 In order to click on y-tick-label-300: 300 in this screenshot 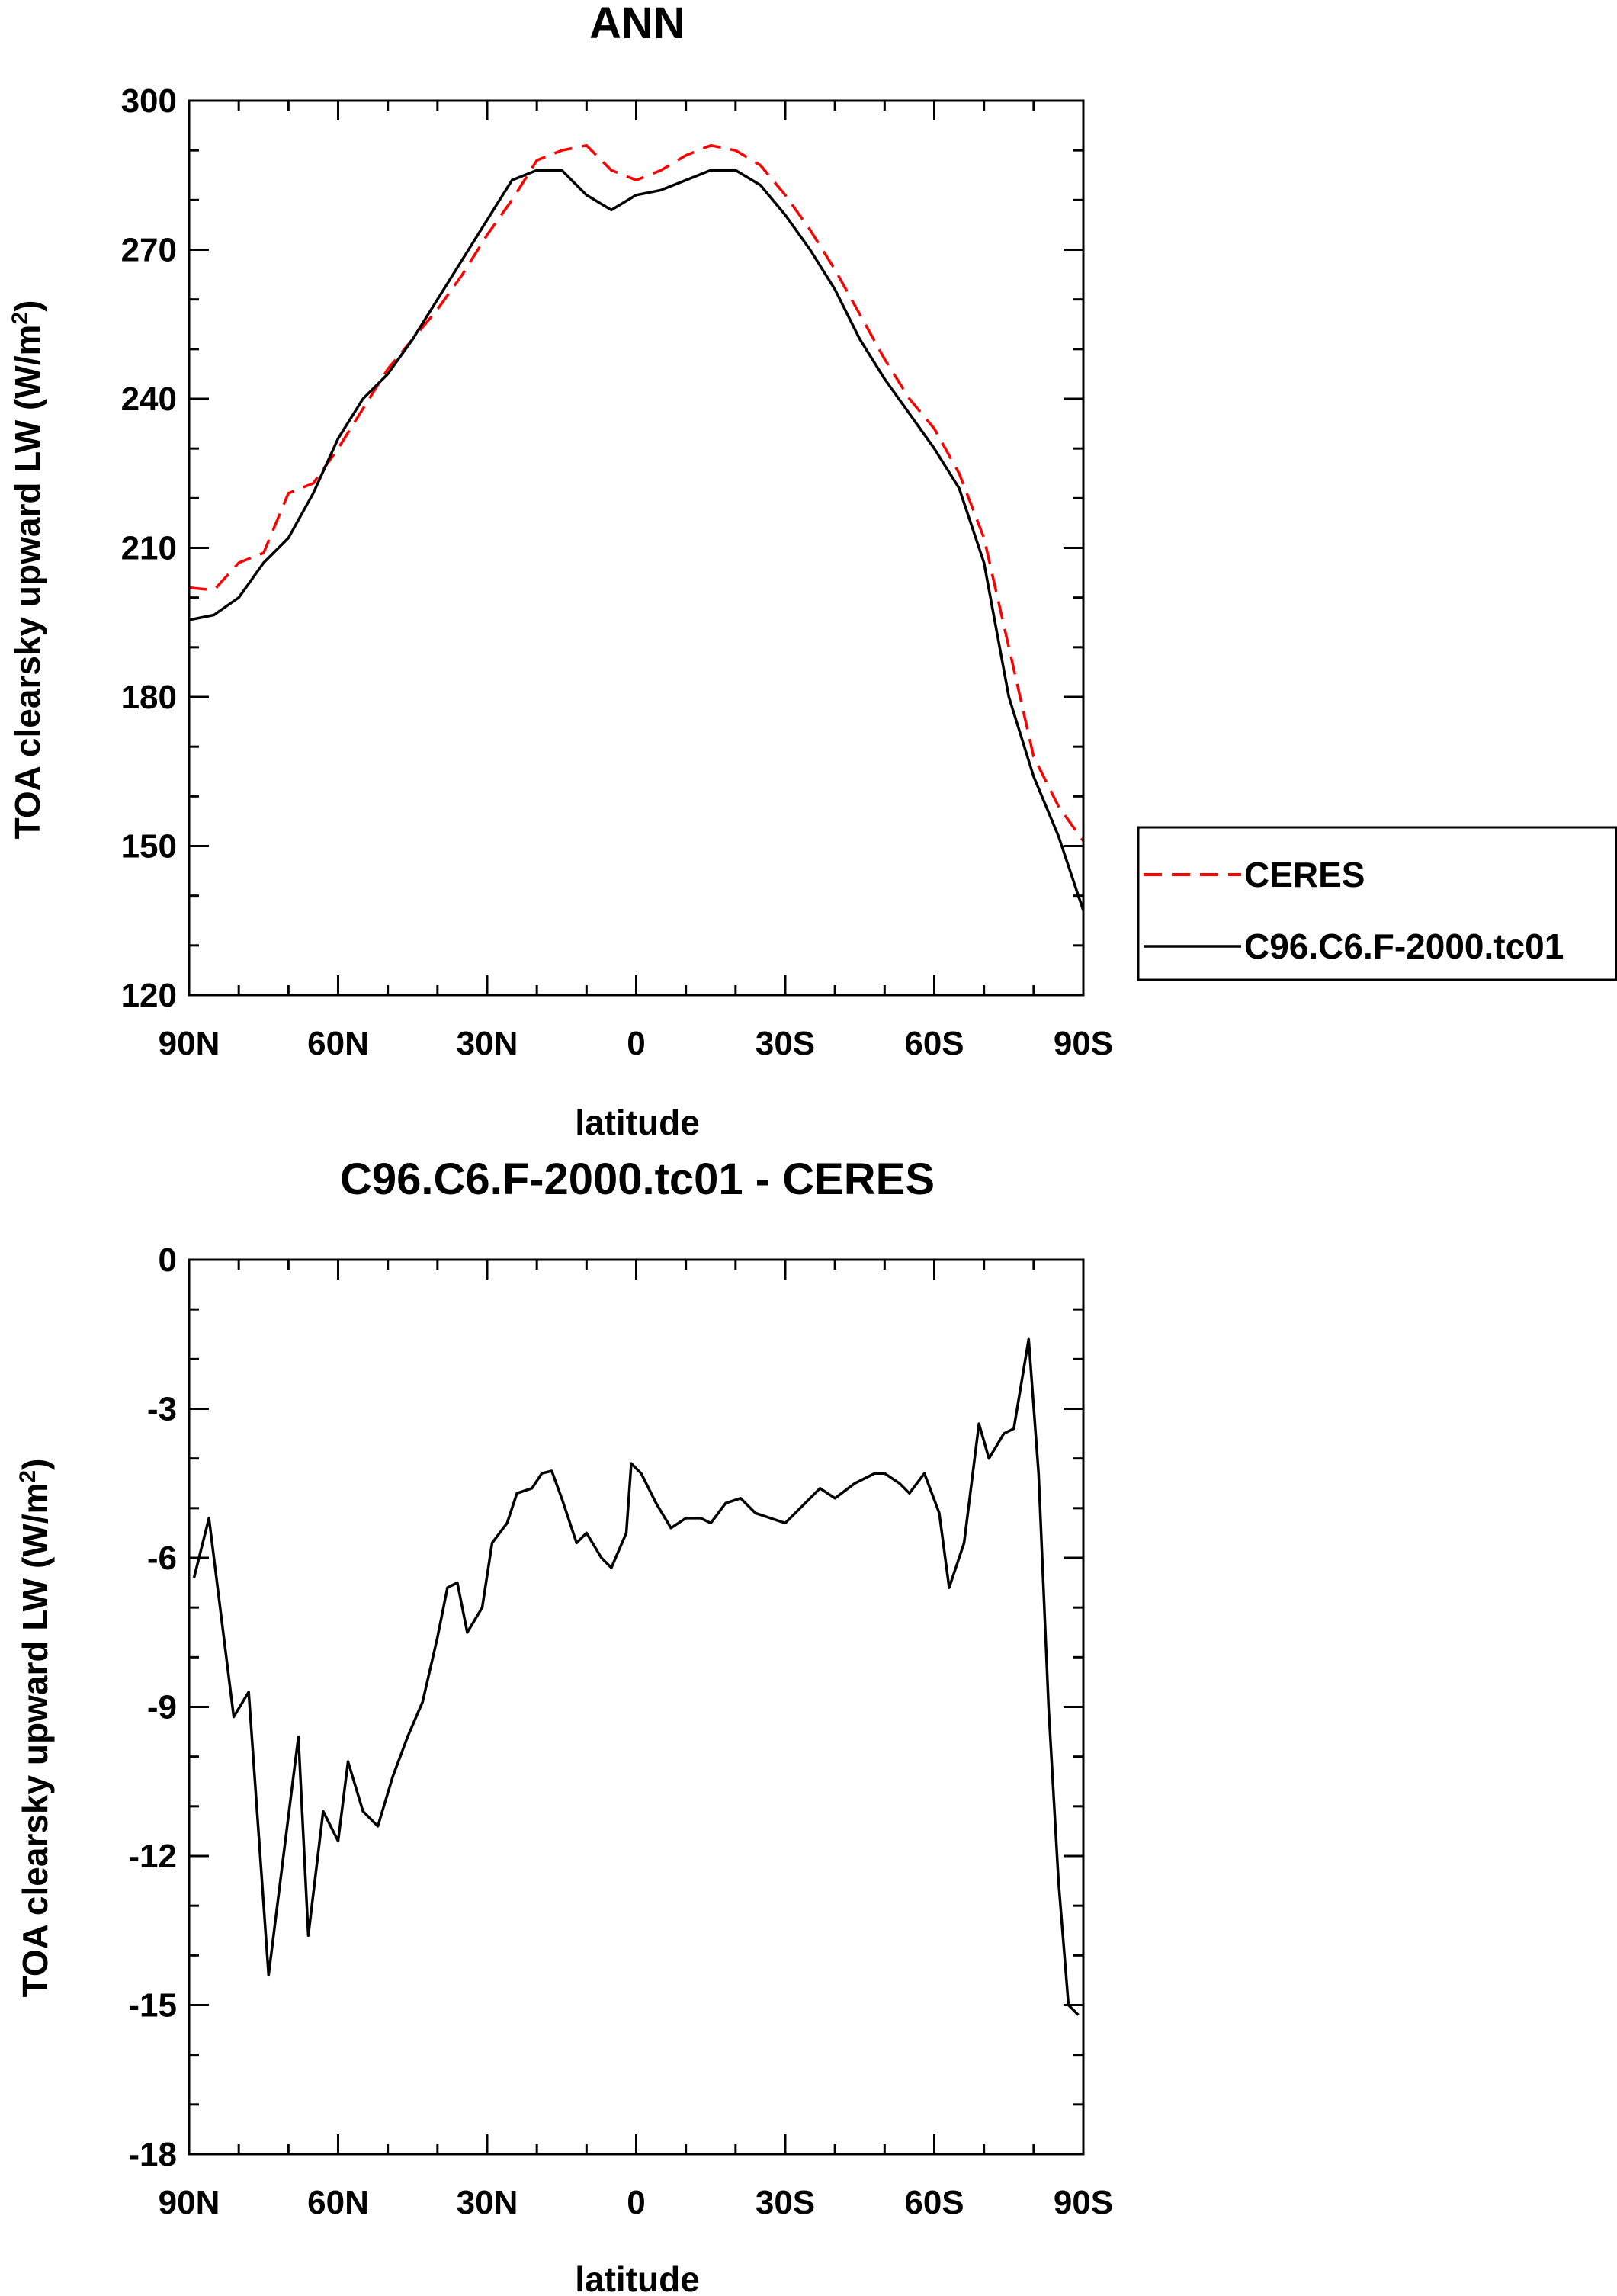, I will do `click(149, 101)`.